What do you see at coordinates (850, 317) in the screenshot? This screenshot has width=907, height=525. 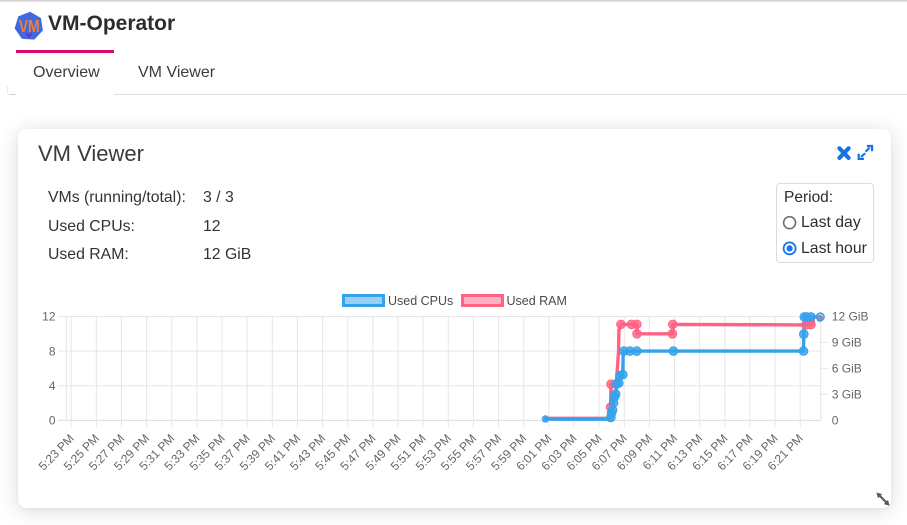 I see `svg-text: 12 GiB` at bounding box center [850, 317].